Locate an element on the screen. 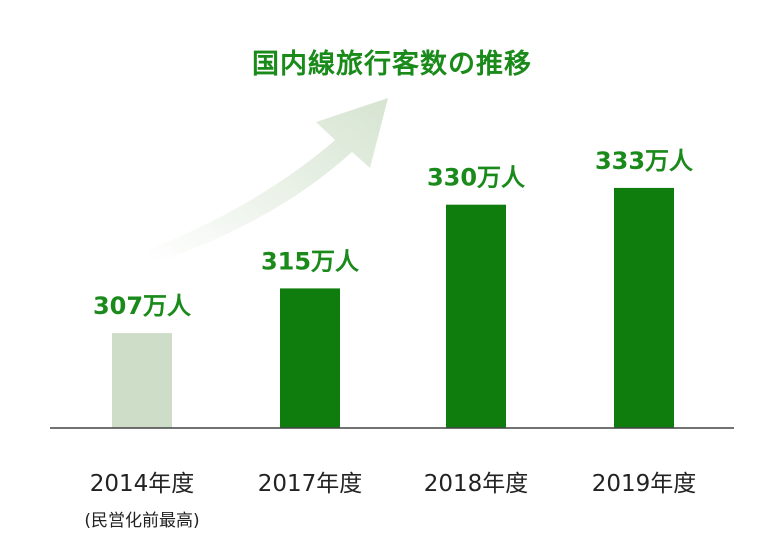  data-label: 330万人 is located at coordinates (476, 178).